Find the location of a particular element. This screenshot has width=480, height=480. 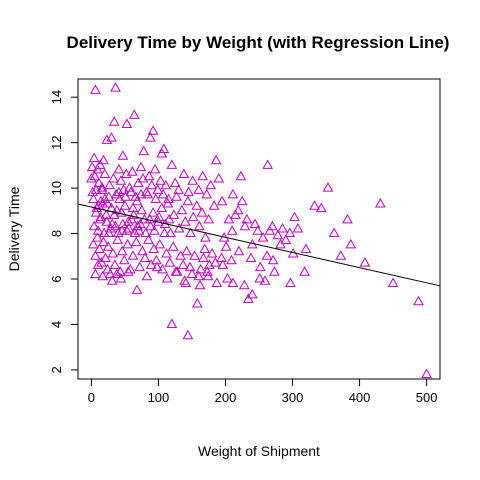

y-tick-label: 4 is located at coordinates (56, 324).